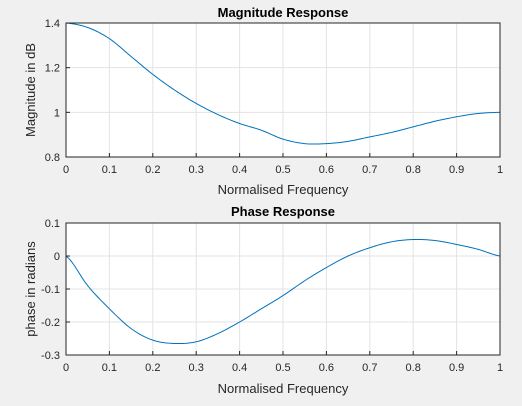 The height and width of the screenshot is (406, 522). Describe the element at coordinates (456, 368) in the screenshot. I see `phase-x-tick-label: 0.9` at that location.